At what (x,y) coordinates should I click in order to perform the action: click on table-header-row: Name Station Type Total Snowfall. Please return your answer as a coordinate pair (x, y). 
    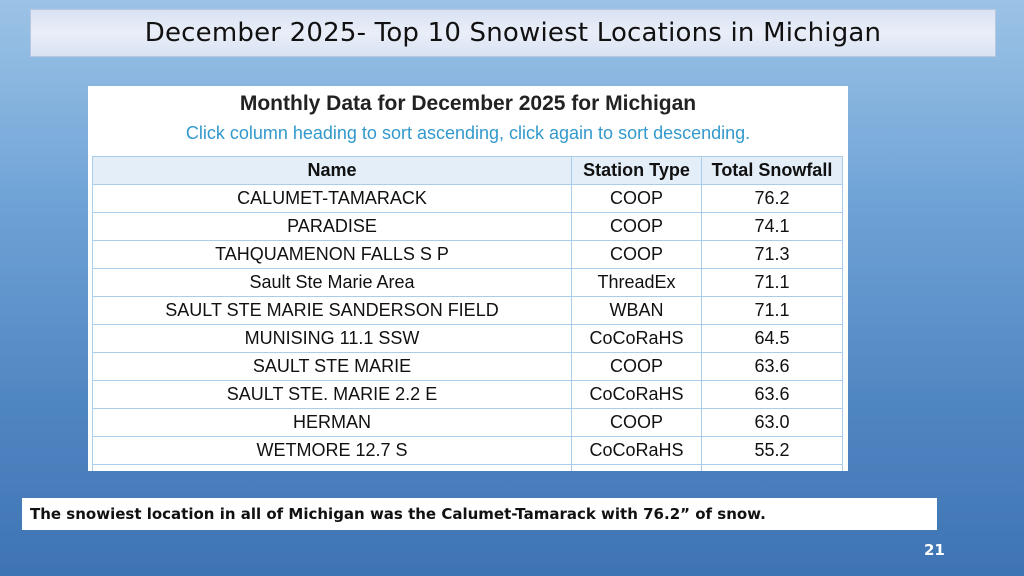
    Looking at the image, I should click on (467, 170).